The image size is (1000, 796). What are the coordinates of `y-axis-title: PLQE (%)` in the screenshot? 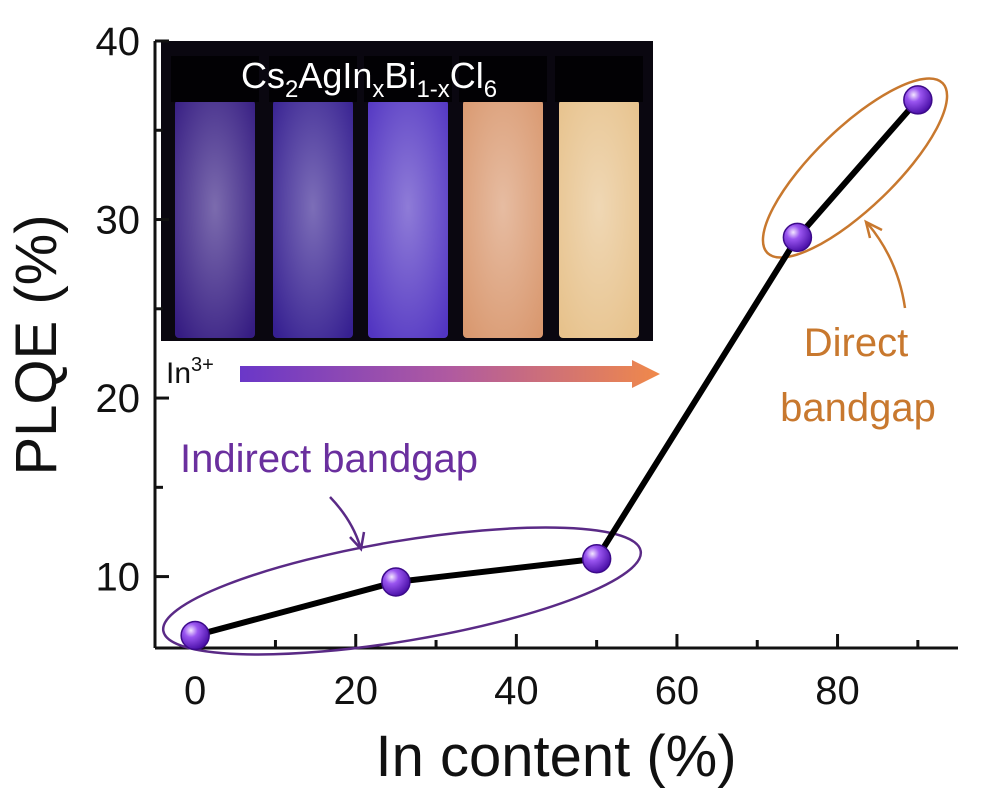 It's located at (36, 344).